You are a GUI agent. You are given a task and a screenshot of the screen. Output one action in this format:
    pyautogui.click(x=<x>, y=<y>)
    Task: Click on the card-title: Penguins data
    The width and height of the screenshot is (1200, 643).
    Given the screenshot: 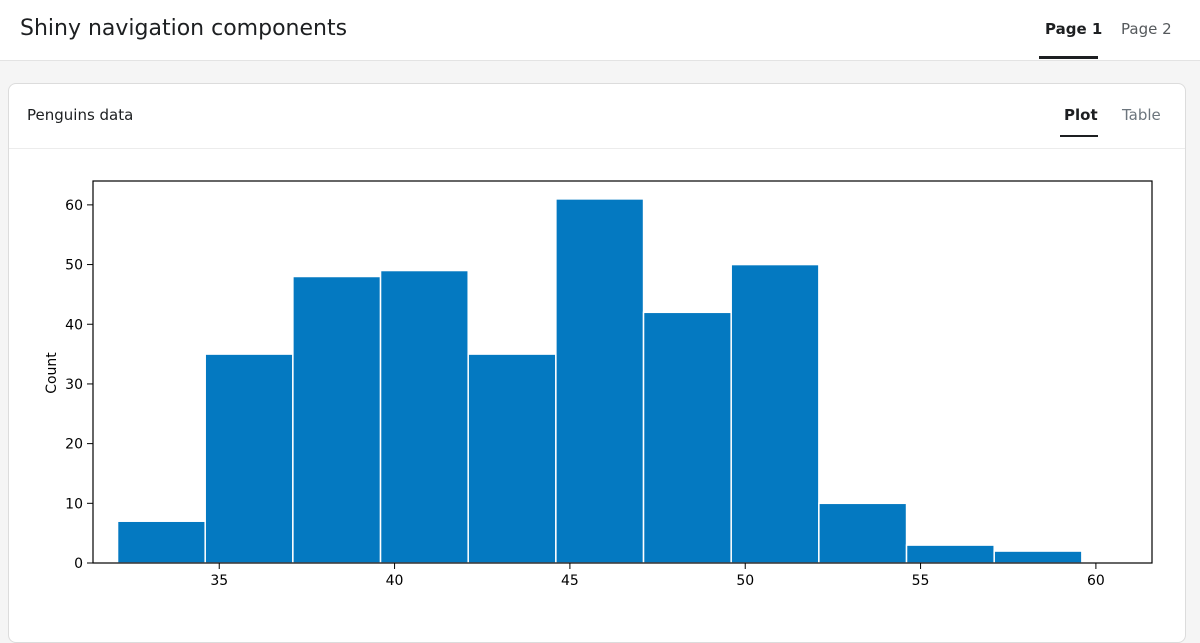 What is the action you would take?
    pyautogui.click(x=80, y=115)
    